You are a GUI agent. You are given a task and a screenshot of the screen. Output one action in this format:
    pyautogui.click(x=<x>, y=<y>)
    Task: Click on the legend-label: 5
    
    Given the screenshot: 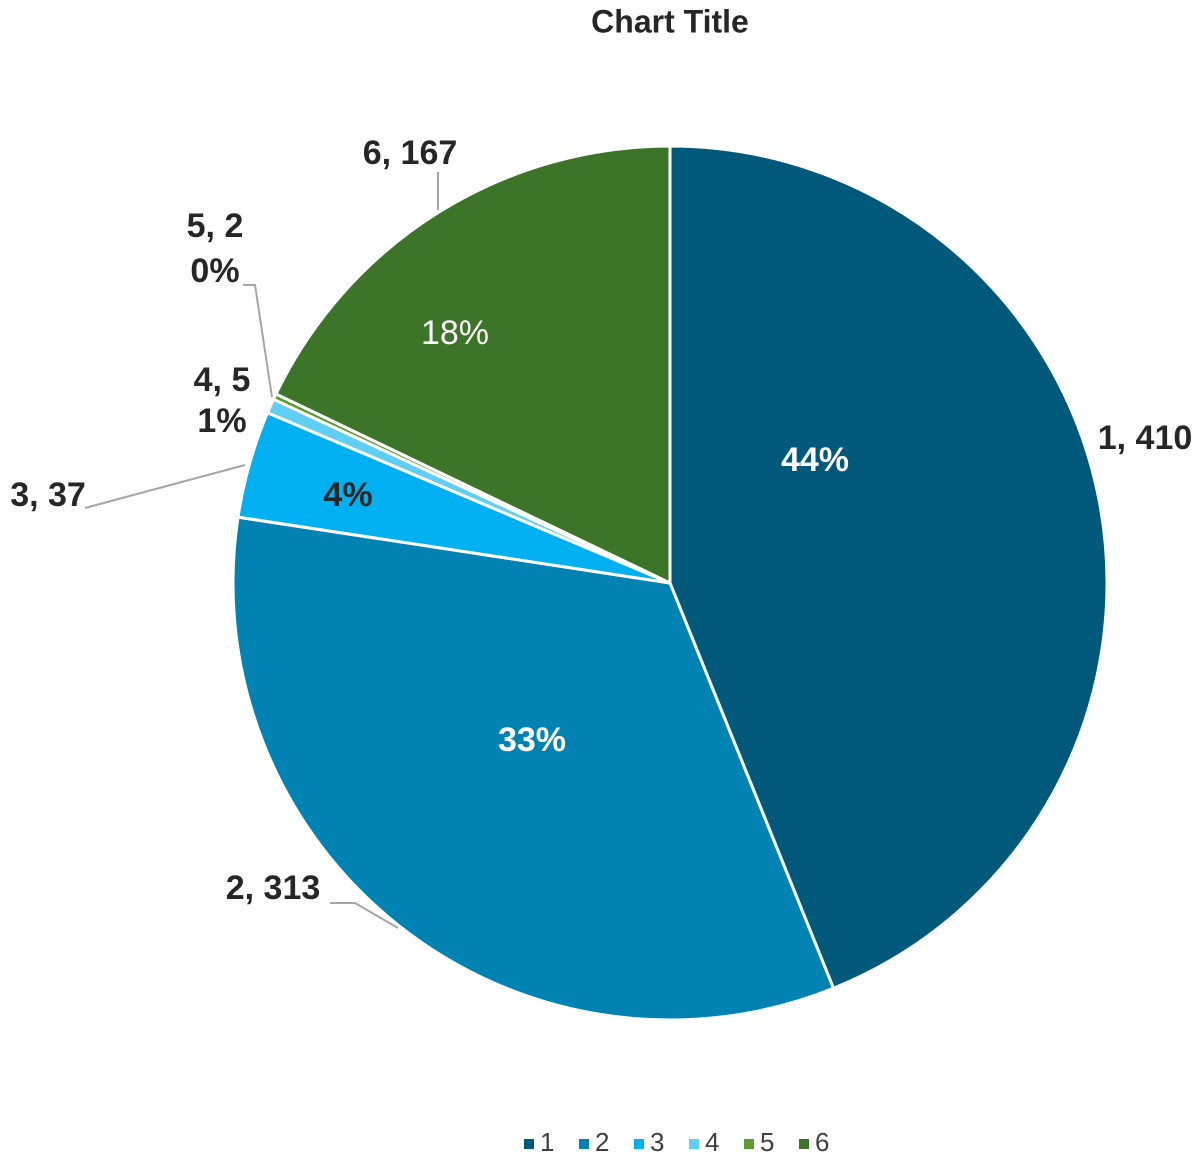 What is the action you would take?
    pyautogui.click(x=767, y=1141)
    